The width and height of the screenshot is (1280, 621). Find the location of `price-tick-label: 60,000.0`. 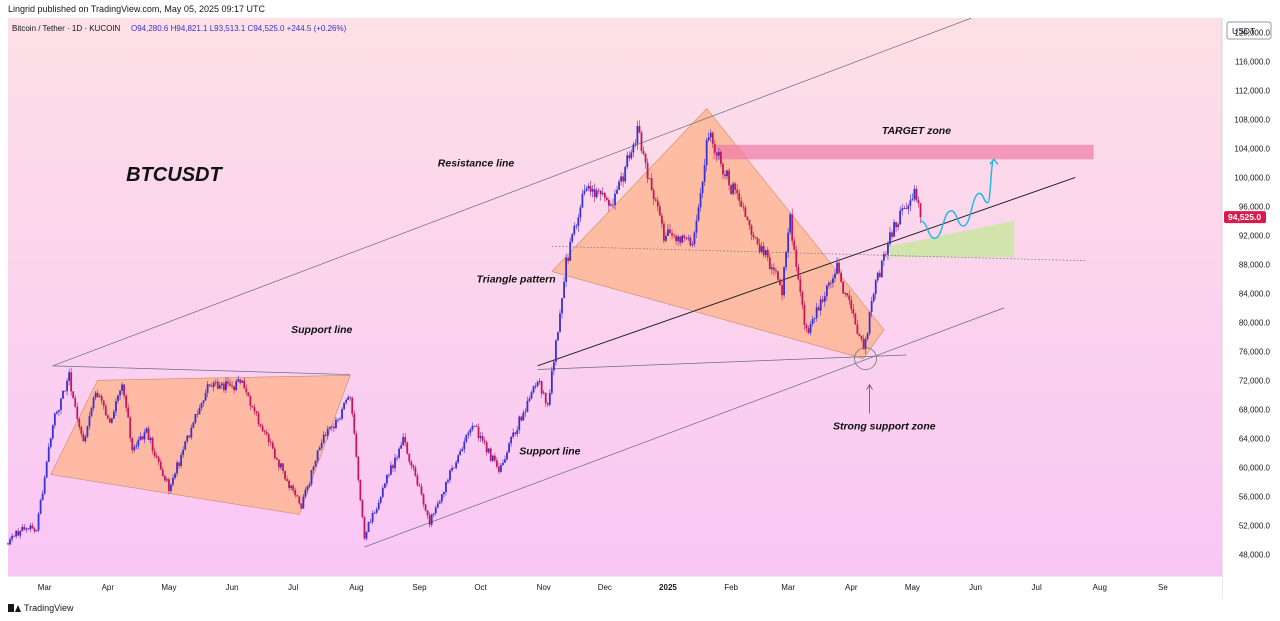

price-tick-label: 60,000.0 is located at coordinates (1255, 467).